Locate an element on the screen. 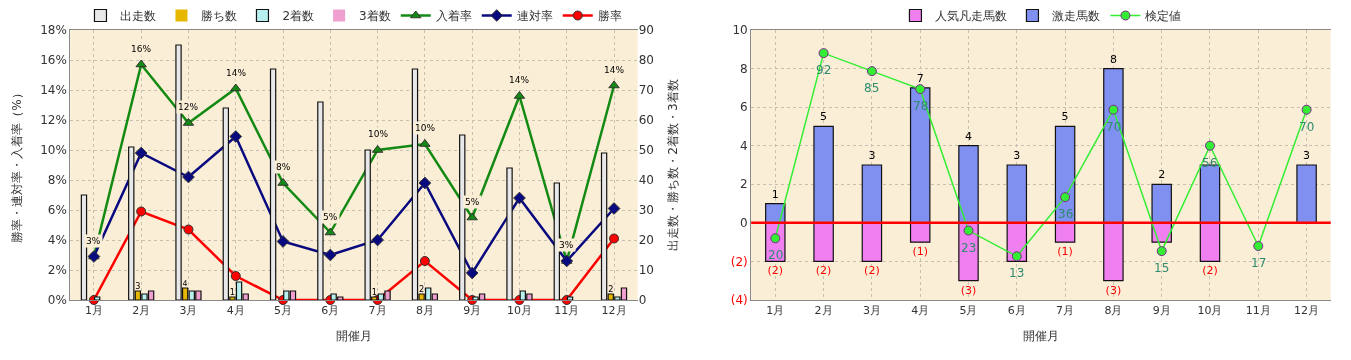 This screenshot has width=1351, height=360. legend-label: 勝率 is located at coordinates (609, 16).